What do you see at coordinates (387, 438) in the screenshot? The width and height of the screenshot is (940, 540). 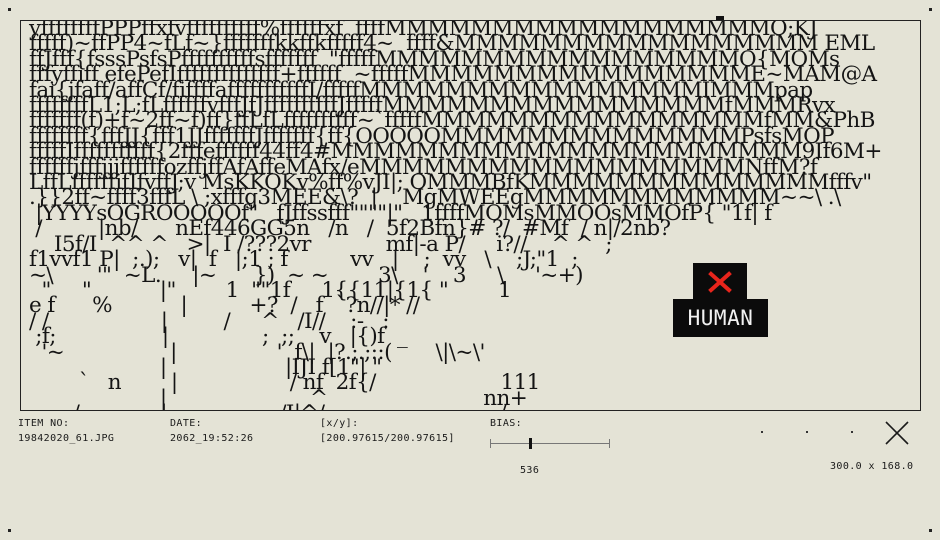 I see `coords-value: [200.97615/200.97615]` at bounding box center [387, 438].